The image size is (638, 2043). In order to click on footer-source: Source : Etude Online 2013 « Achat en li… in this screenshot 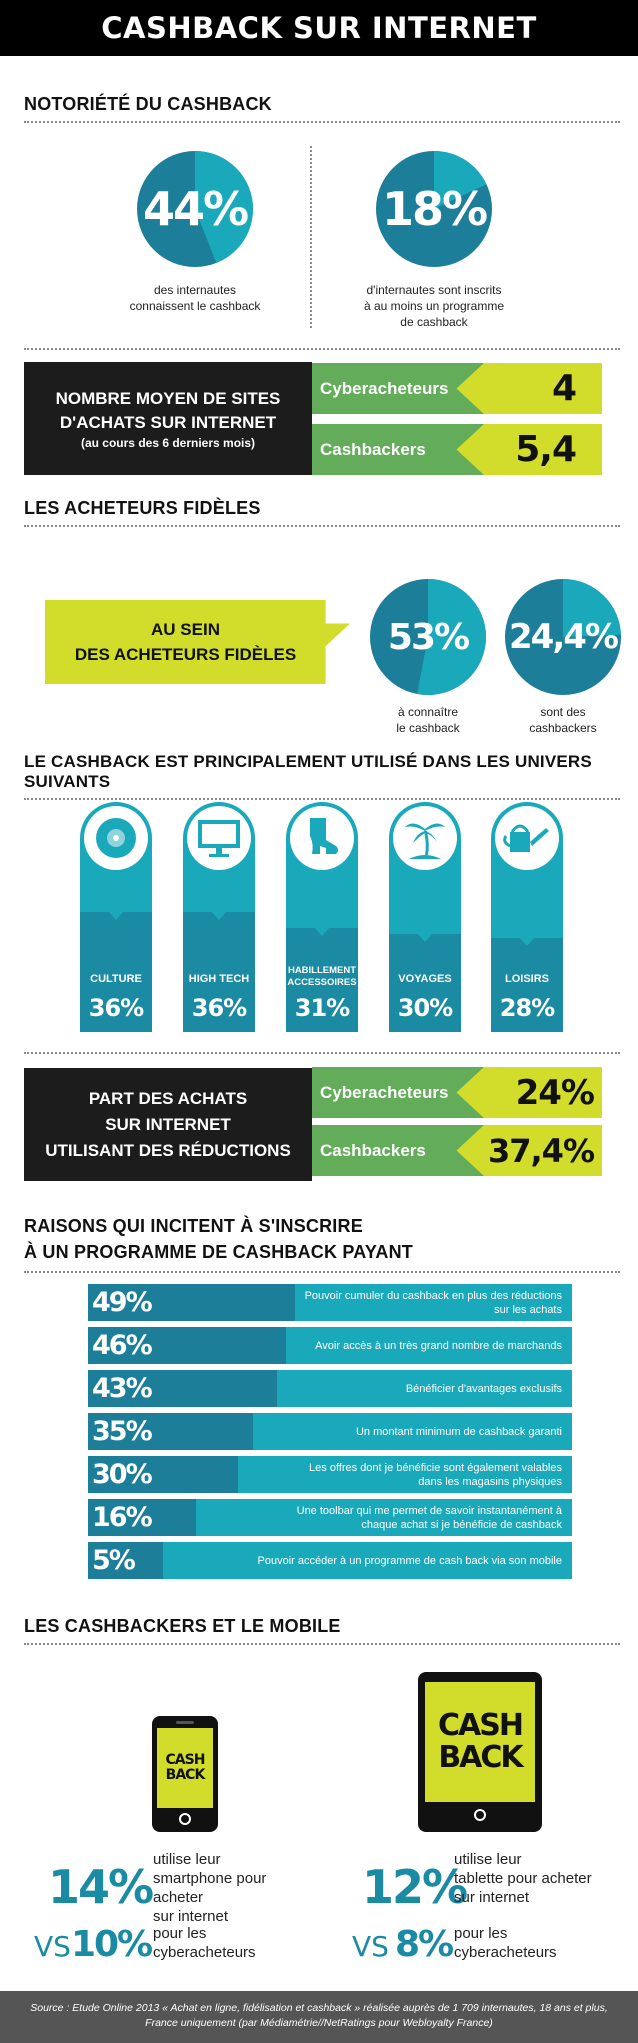, I will do `click(319, 2017)`.